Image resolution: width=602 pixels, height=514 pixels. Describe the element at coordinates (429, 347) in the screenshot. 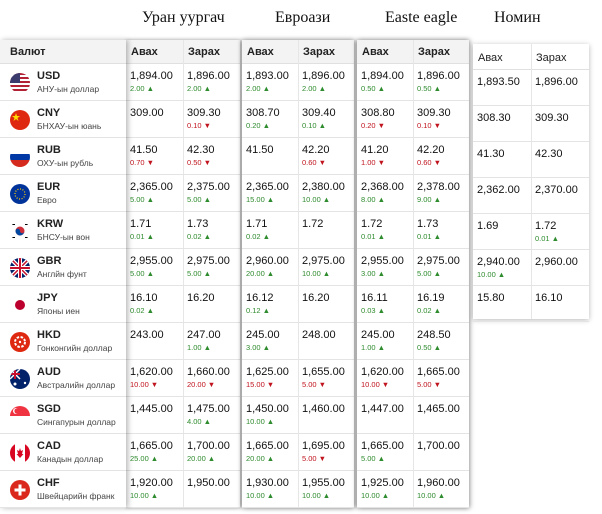

I see `sell-change: 0.50 ▲` at that location.